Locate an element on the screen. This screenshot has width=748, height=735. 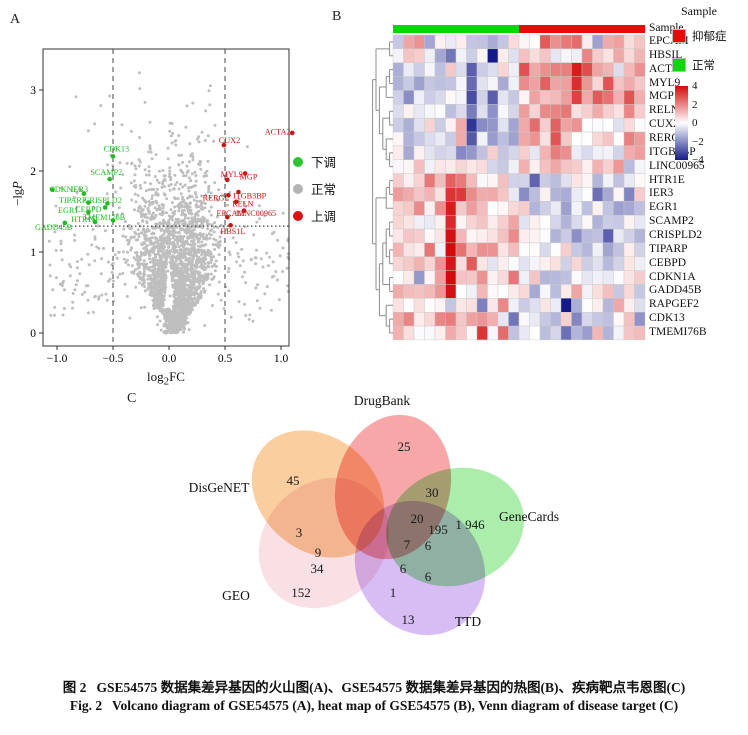
legend-swatch-icon is located at coordinates (679, 35).